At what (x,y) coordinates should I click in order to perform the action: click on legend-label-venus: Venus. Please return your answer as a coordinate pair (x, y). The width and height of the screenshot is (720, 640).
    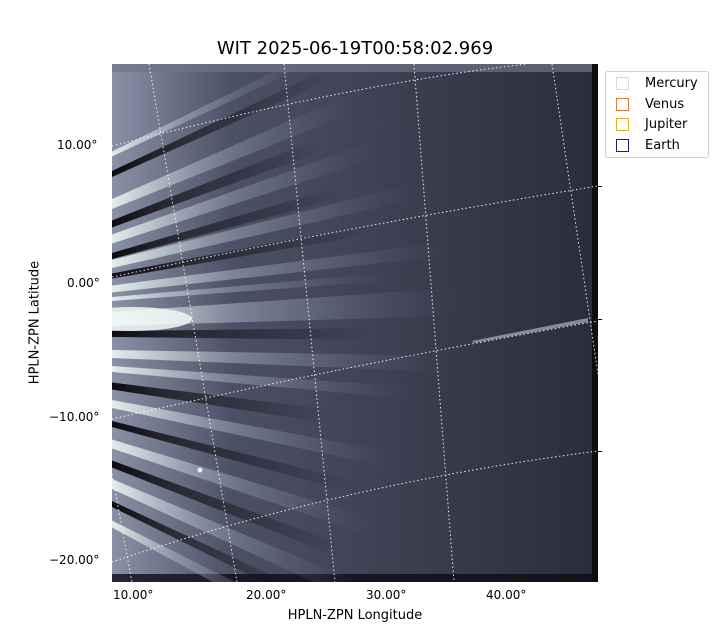
    Looking at the image, I should click on (665, 104).